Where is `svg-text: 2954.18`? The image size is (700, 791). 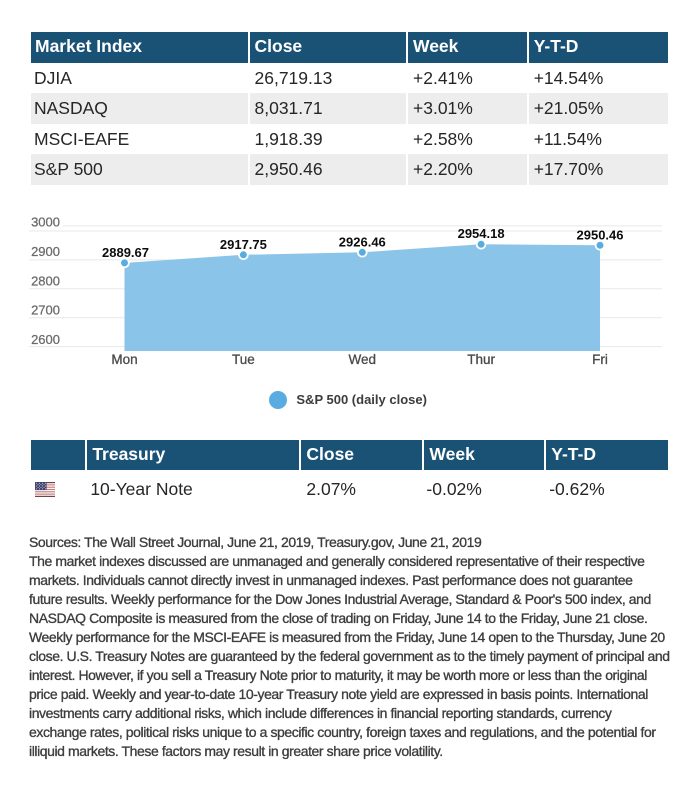 svg-text: 2954.18 is located at coordinates (481, 233).